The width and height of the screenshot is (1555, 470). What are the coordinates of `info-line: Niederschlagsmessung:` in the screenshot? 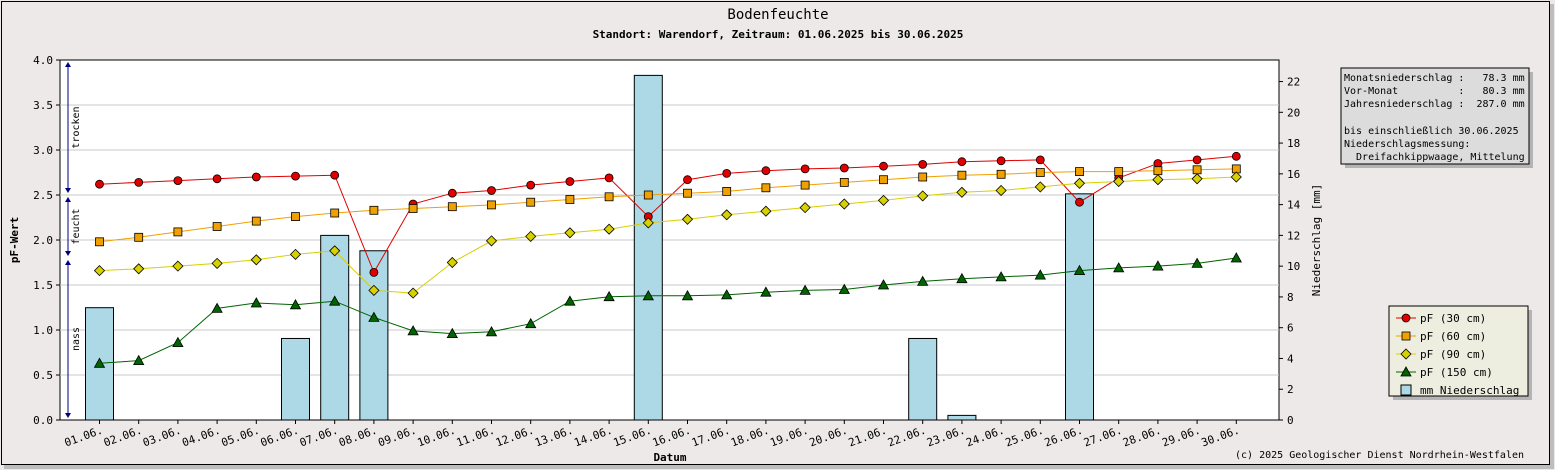 It's located at (1407, 144).